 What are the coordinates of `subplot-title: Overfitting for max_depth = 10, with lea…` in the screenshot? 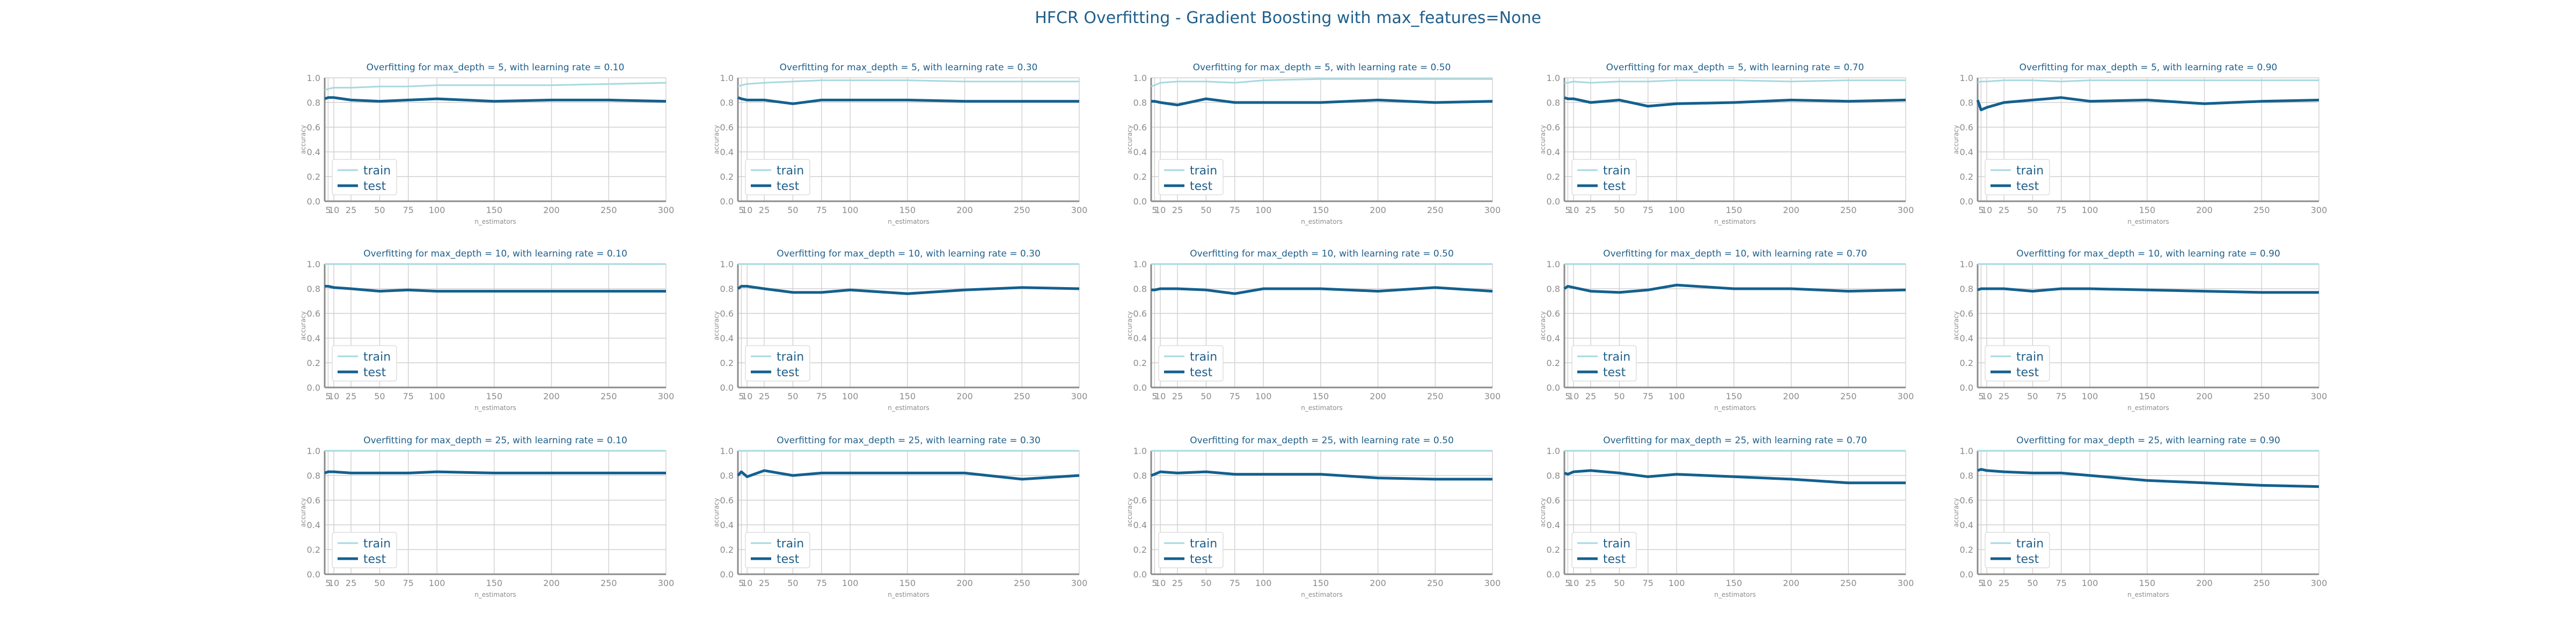 It's located at (909, 253).